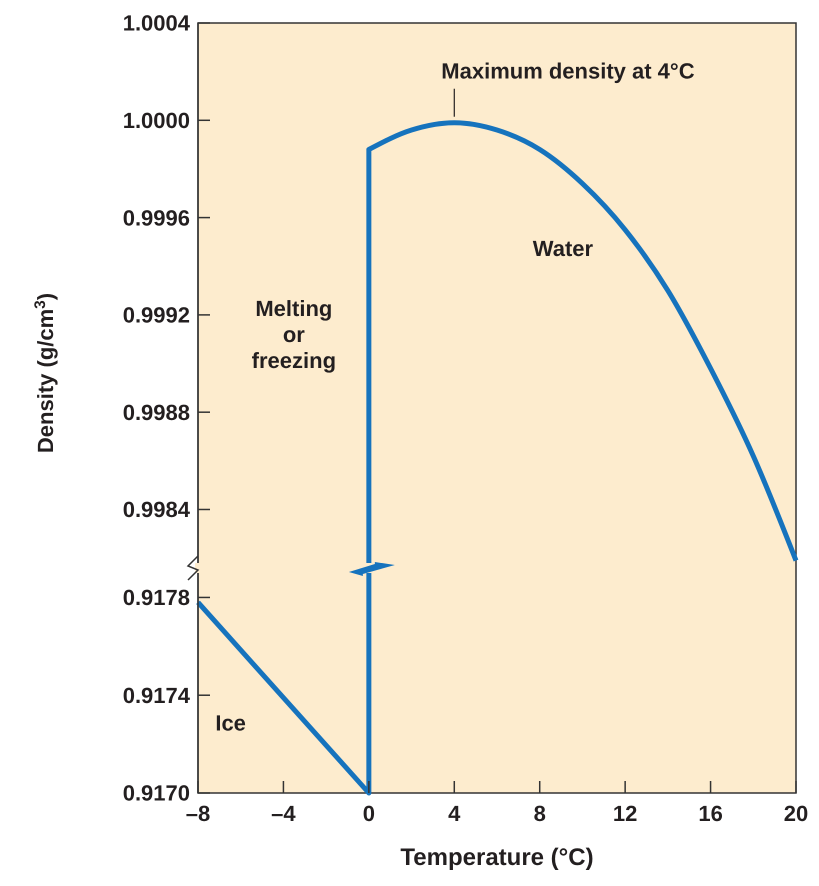  What do you see at coordinates (540, 813) in the screenshot?
I see `x-tick-label: 8` at bounding box center [540, 813].